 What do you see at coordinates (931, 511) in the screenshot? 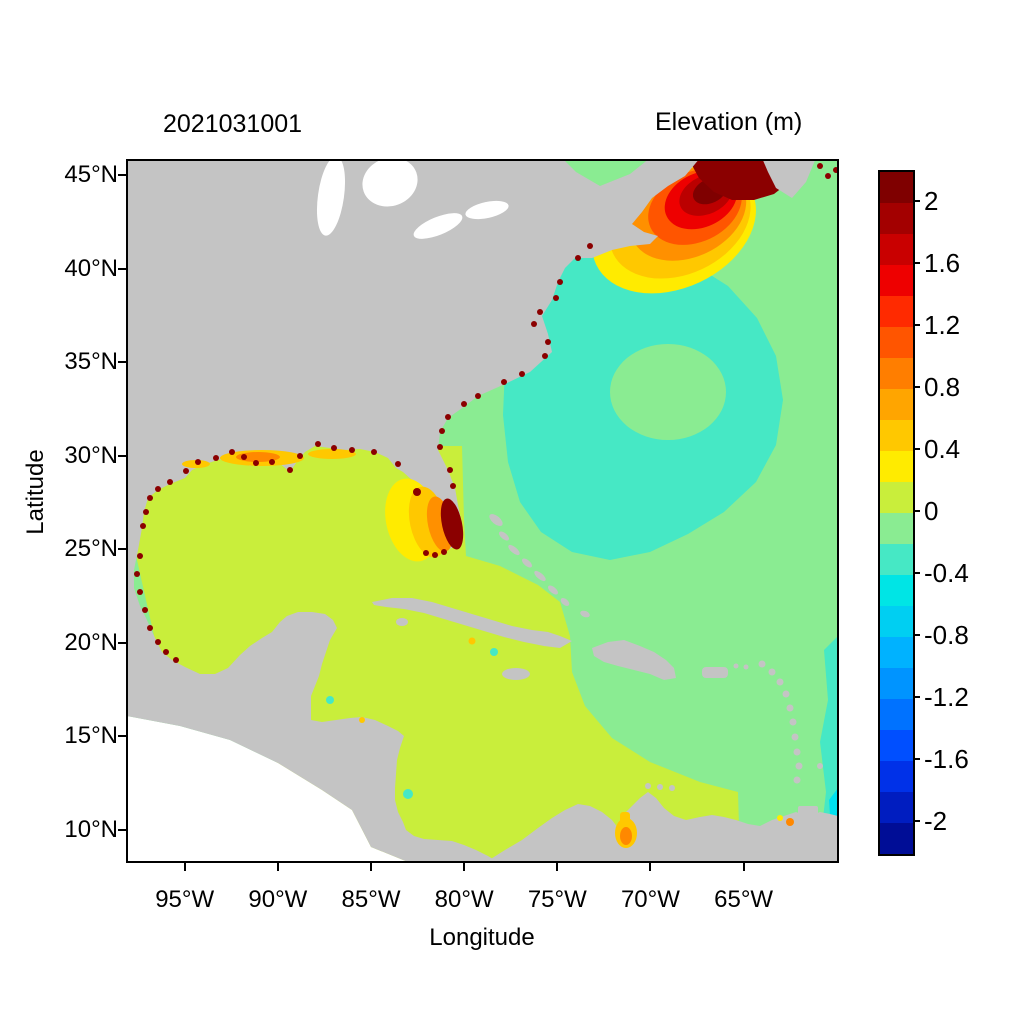
I see `colorbar-tick-label: 0` at bounding box center [931, 511].